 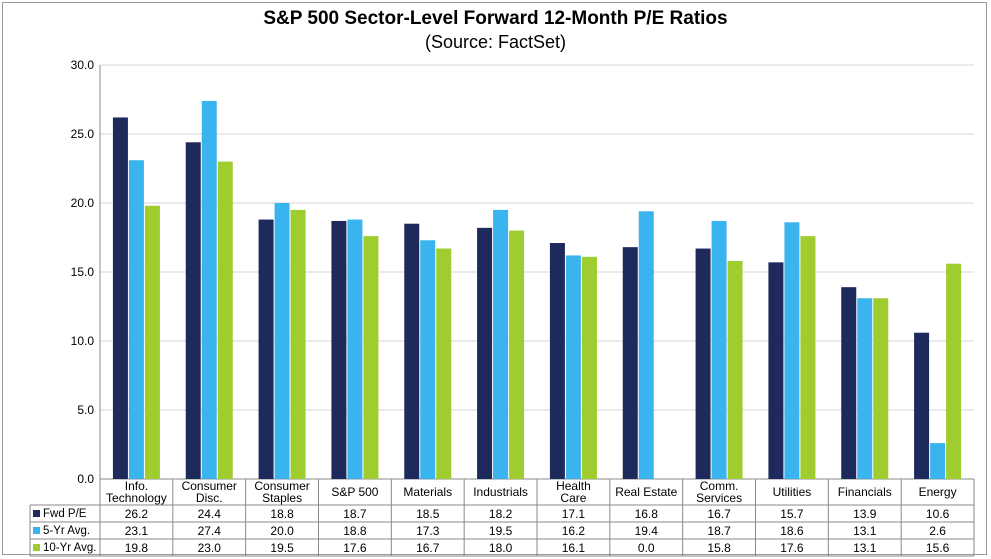 What do you see at coordinates (210, 548) in the screenshot?
I see `table-value: 23.0` at bounding box center [210, 548].